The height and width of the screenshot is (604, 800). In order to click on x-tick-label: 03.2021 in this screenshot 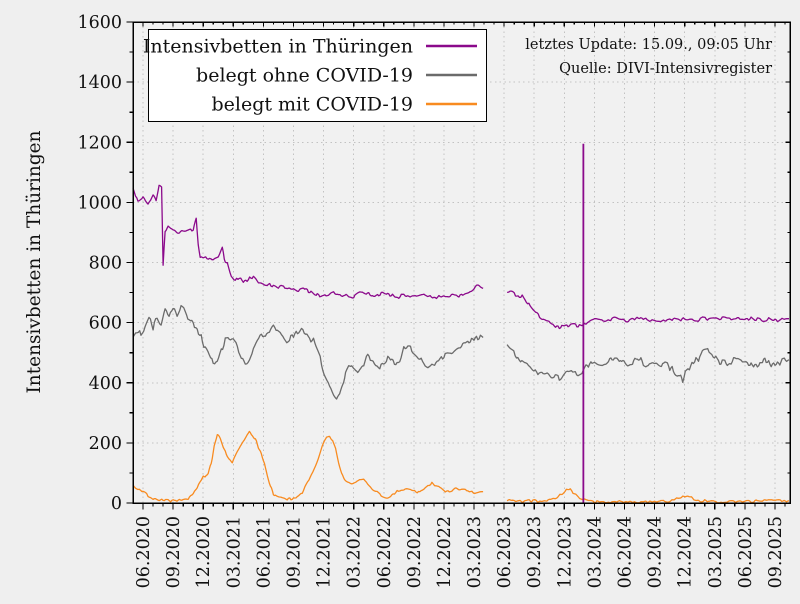, I will do `click(234, 552)`.